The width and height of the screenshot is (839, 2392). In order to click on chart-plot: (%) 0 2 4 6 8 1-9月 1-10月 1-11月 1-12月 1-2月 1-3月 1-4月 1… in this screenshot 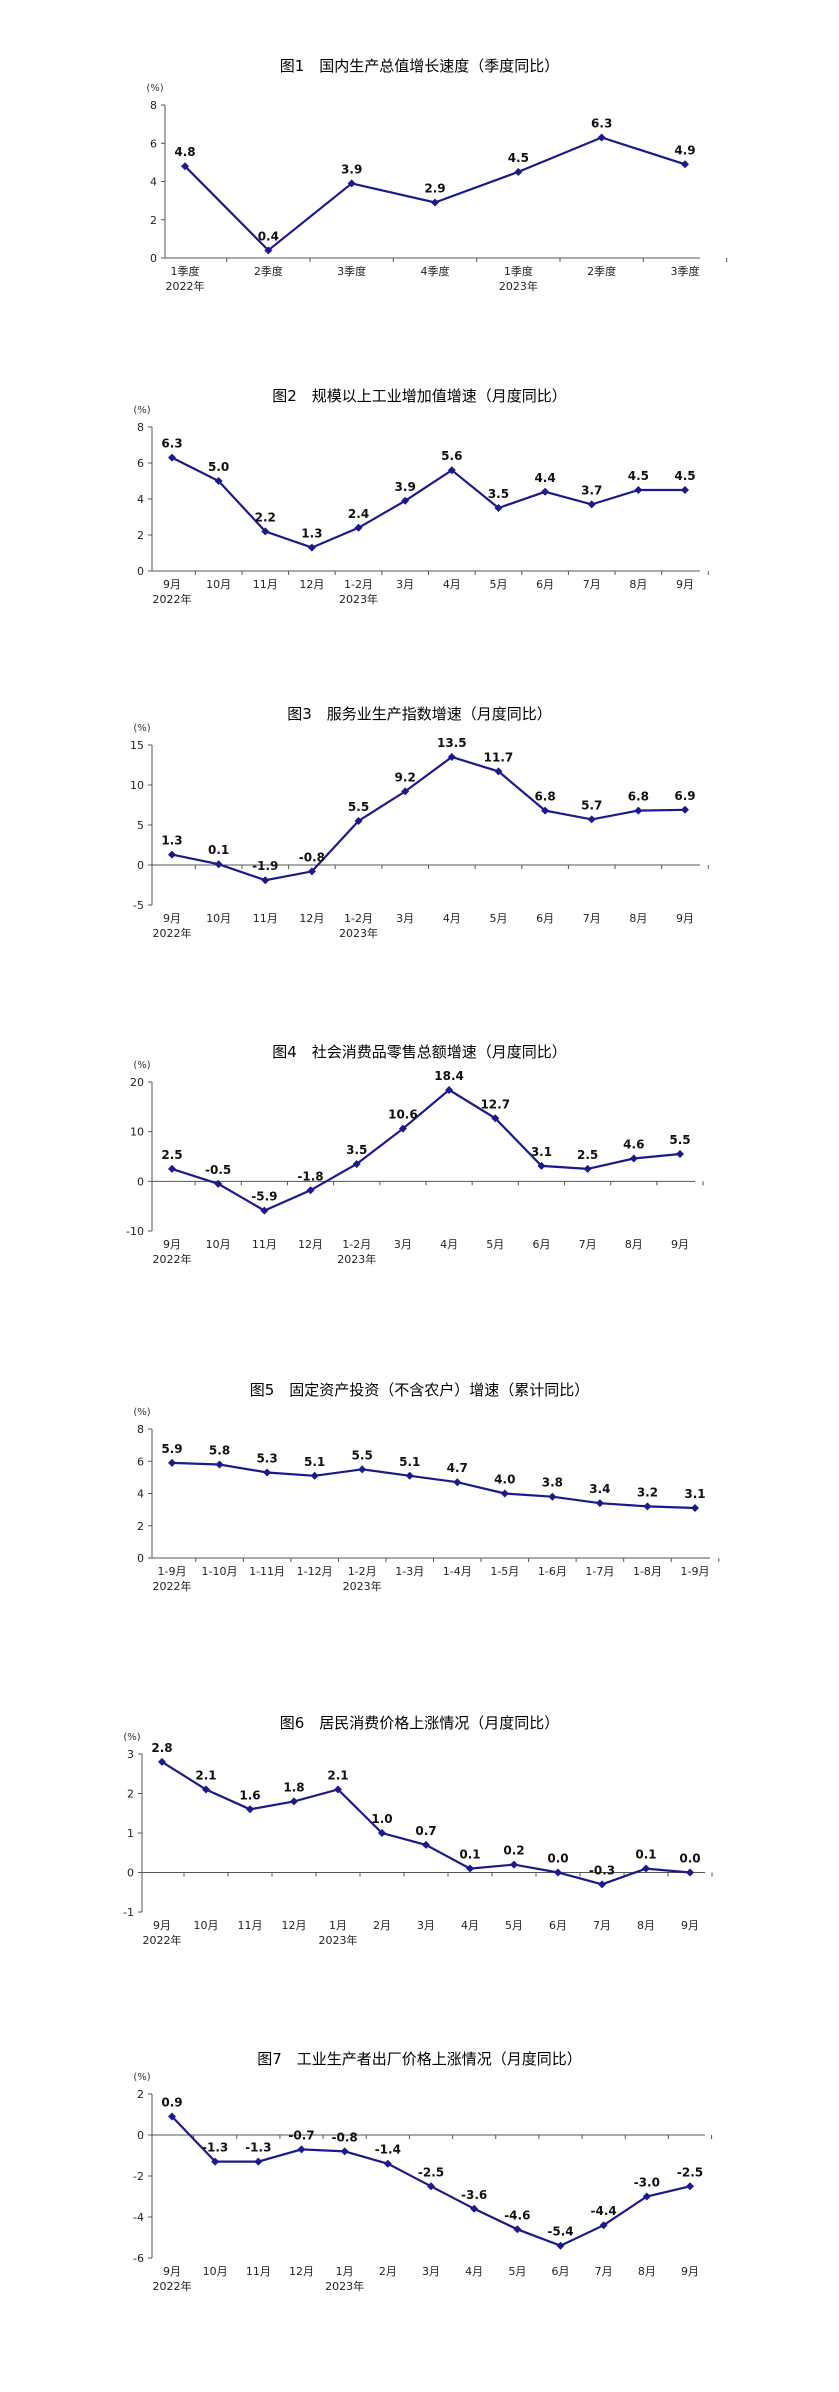, I will do `click(426, 1500)`.